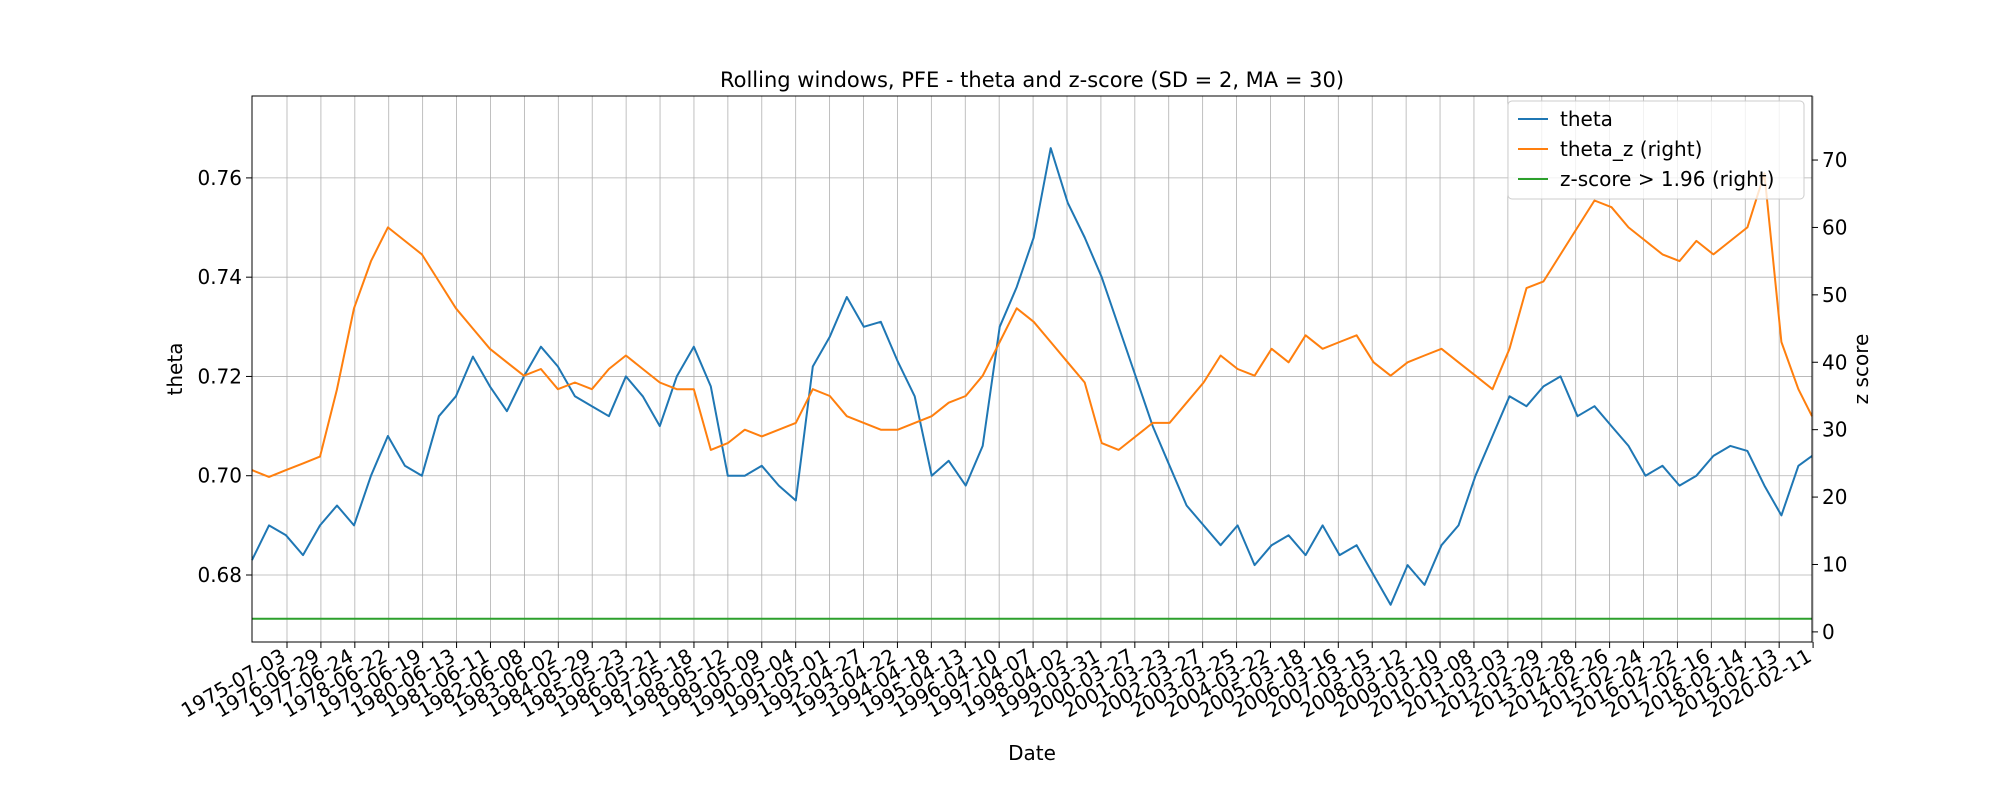  What do you see at coordinates (1834, 497) in the screenshot?
I see `y-right-tick-label: 20` at bounding box center [1834, 497].